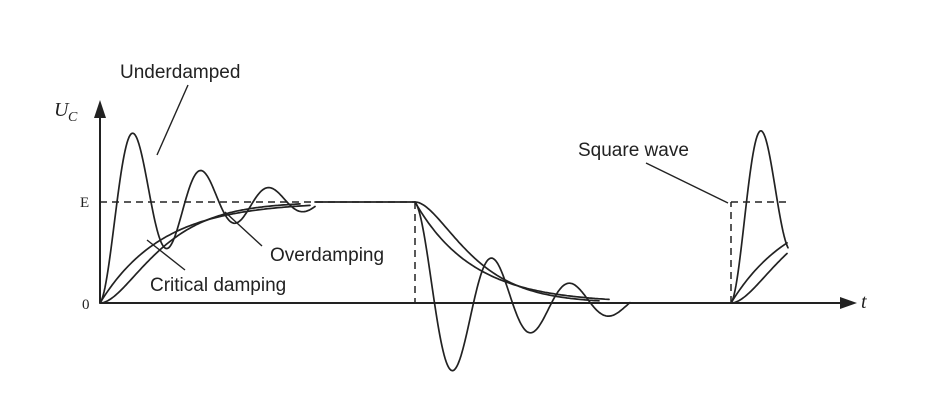 Image resolution: width=926 pixels, height=408 pixels. I want to click on underdamped-leader-line, so click(172, 120).